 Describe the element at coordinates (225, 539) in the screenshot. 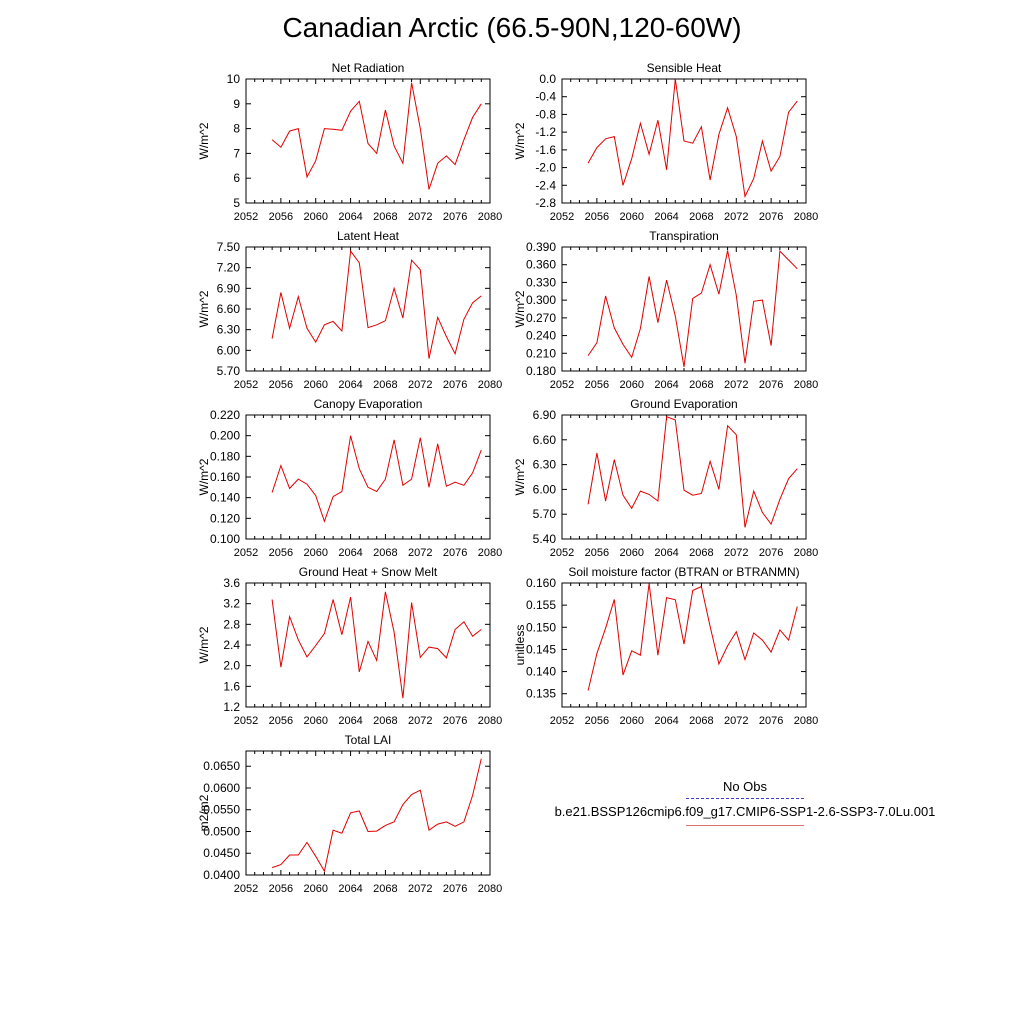

I see `y-tick-label: 0.100` at that location.